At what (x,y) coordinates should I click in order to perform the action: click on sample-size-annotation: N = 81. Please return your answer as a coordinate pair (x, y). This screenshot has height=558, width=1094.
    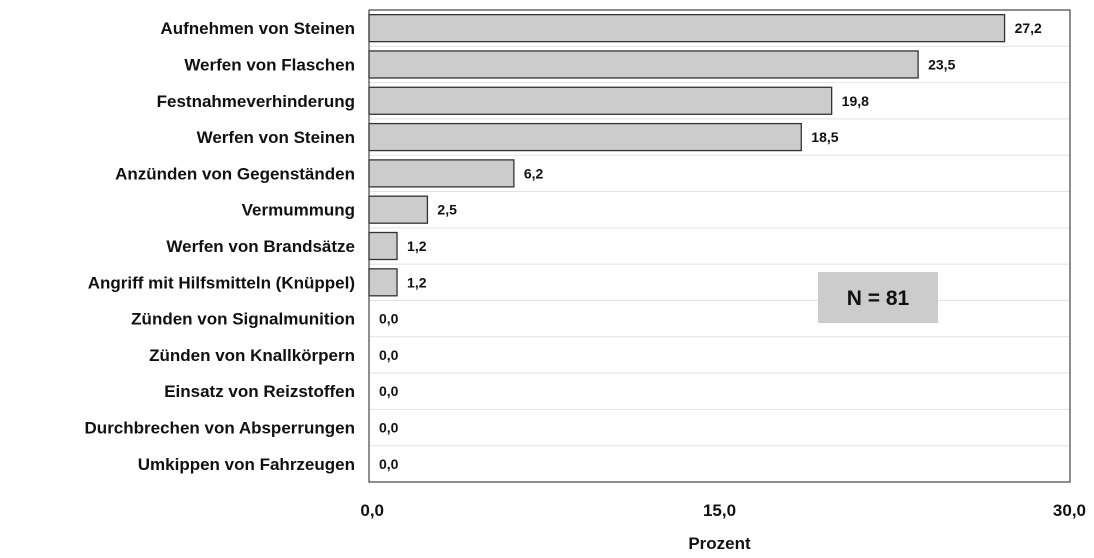
    Looking at the image, I should click on (878, 297).